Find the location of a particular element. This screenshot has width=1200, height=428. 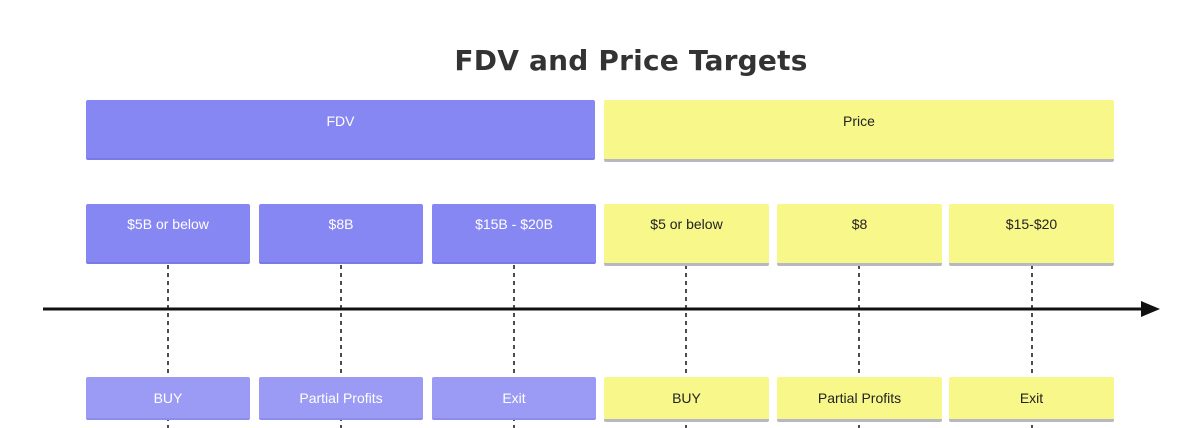

fdv-action-box: Exit is located at coordinates (514, 398).